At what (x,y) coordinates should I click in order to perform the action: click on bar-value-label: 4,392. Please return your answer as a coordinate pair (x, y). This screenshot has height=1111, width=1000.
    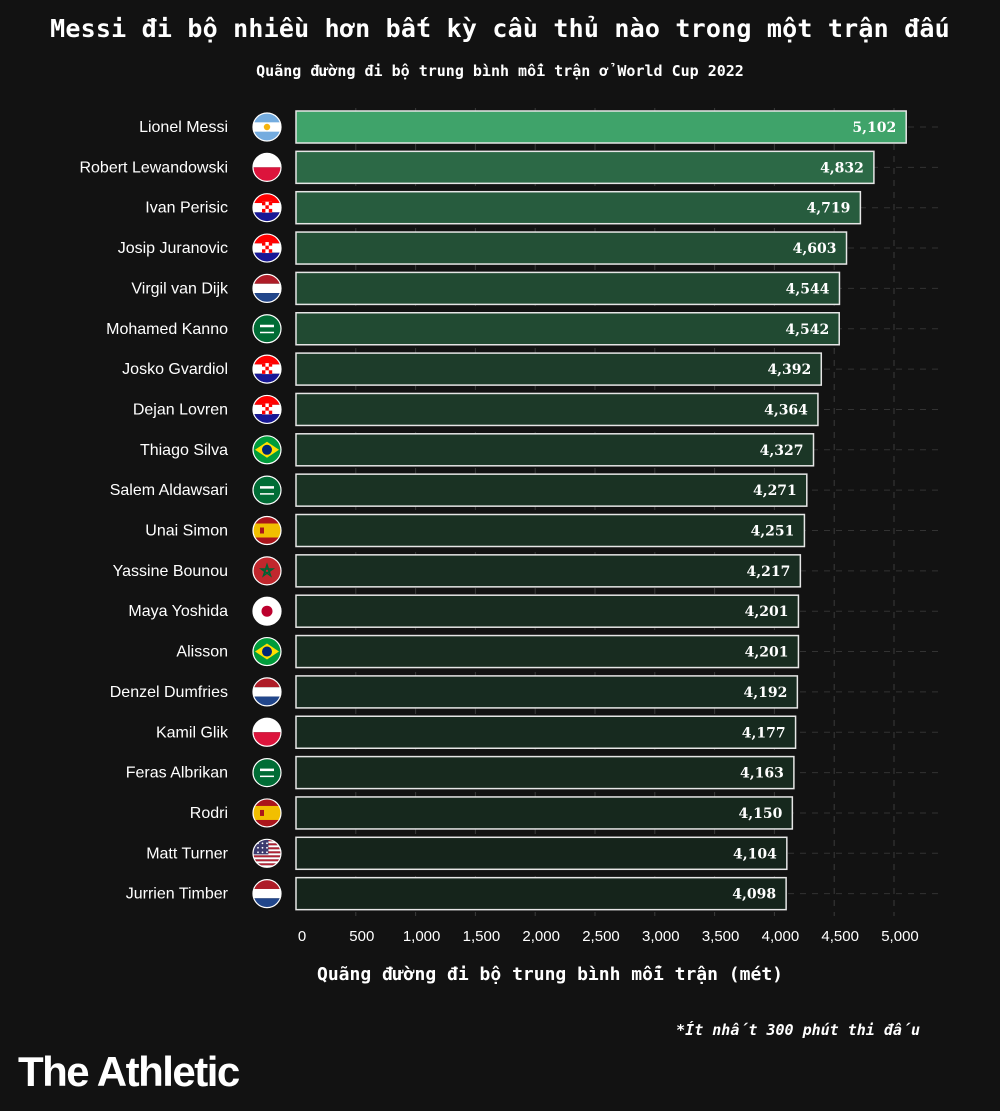
    Looking at the image, I should click on (789, 370).